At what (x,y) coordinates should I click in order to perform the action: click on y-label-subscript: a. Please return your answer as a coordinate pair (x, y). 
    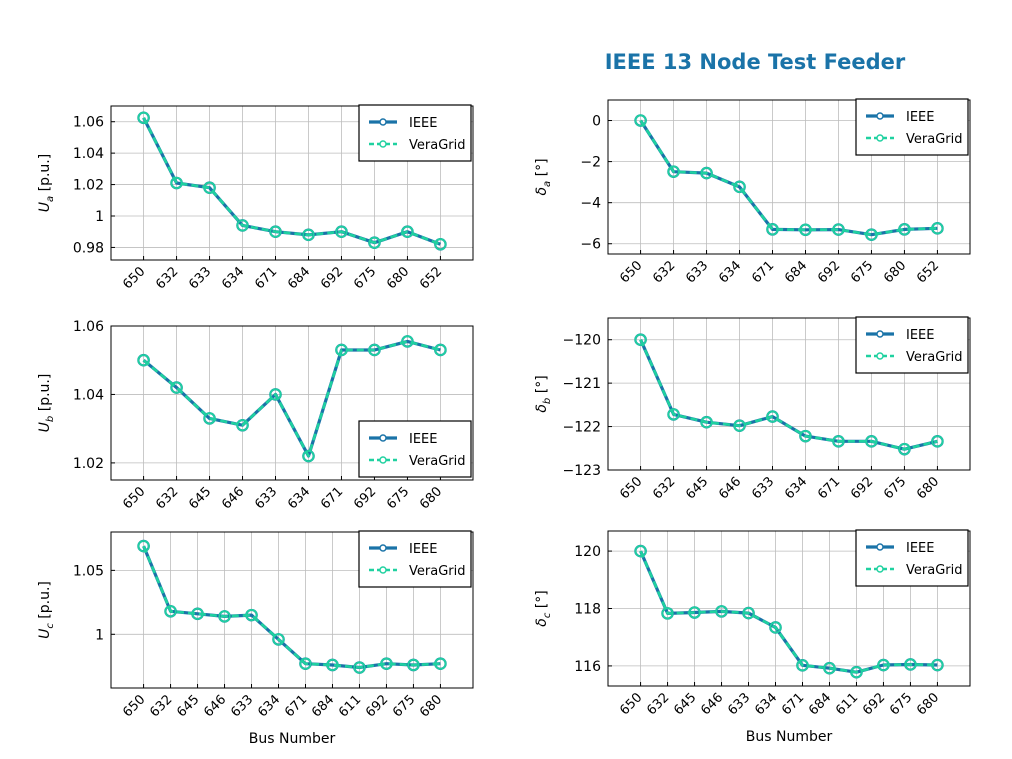
    Looking at the image, I should click on (50, 199).